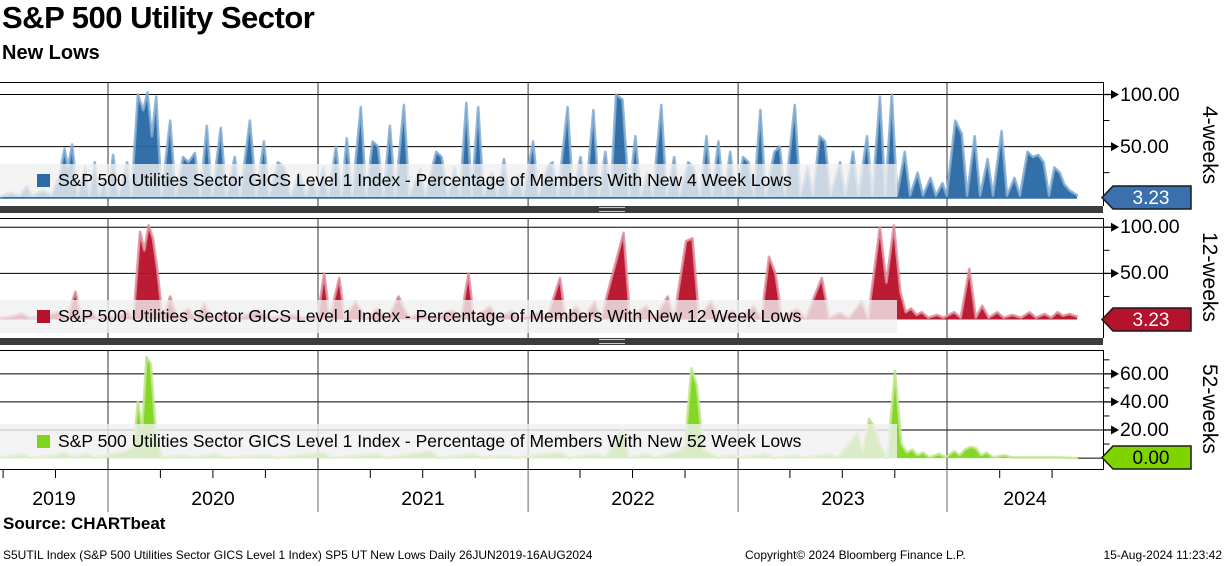 The width and height of the screenshot is (1224, 566). What do you see at coordinates (1151, 458) in the screenshot?
I see `last-value-text: 0.00` at bounding box center [1151, 458].